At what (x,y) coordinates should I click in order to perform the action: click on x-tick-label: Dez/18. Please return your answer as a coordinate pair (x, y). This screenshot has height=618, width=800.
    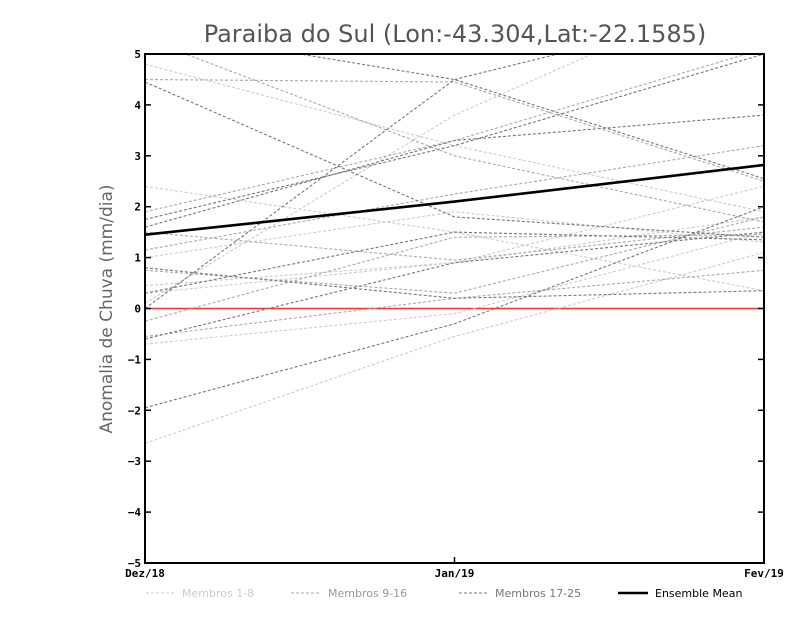
    Looking at the image, I should click on (145, 573).